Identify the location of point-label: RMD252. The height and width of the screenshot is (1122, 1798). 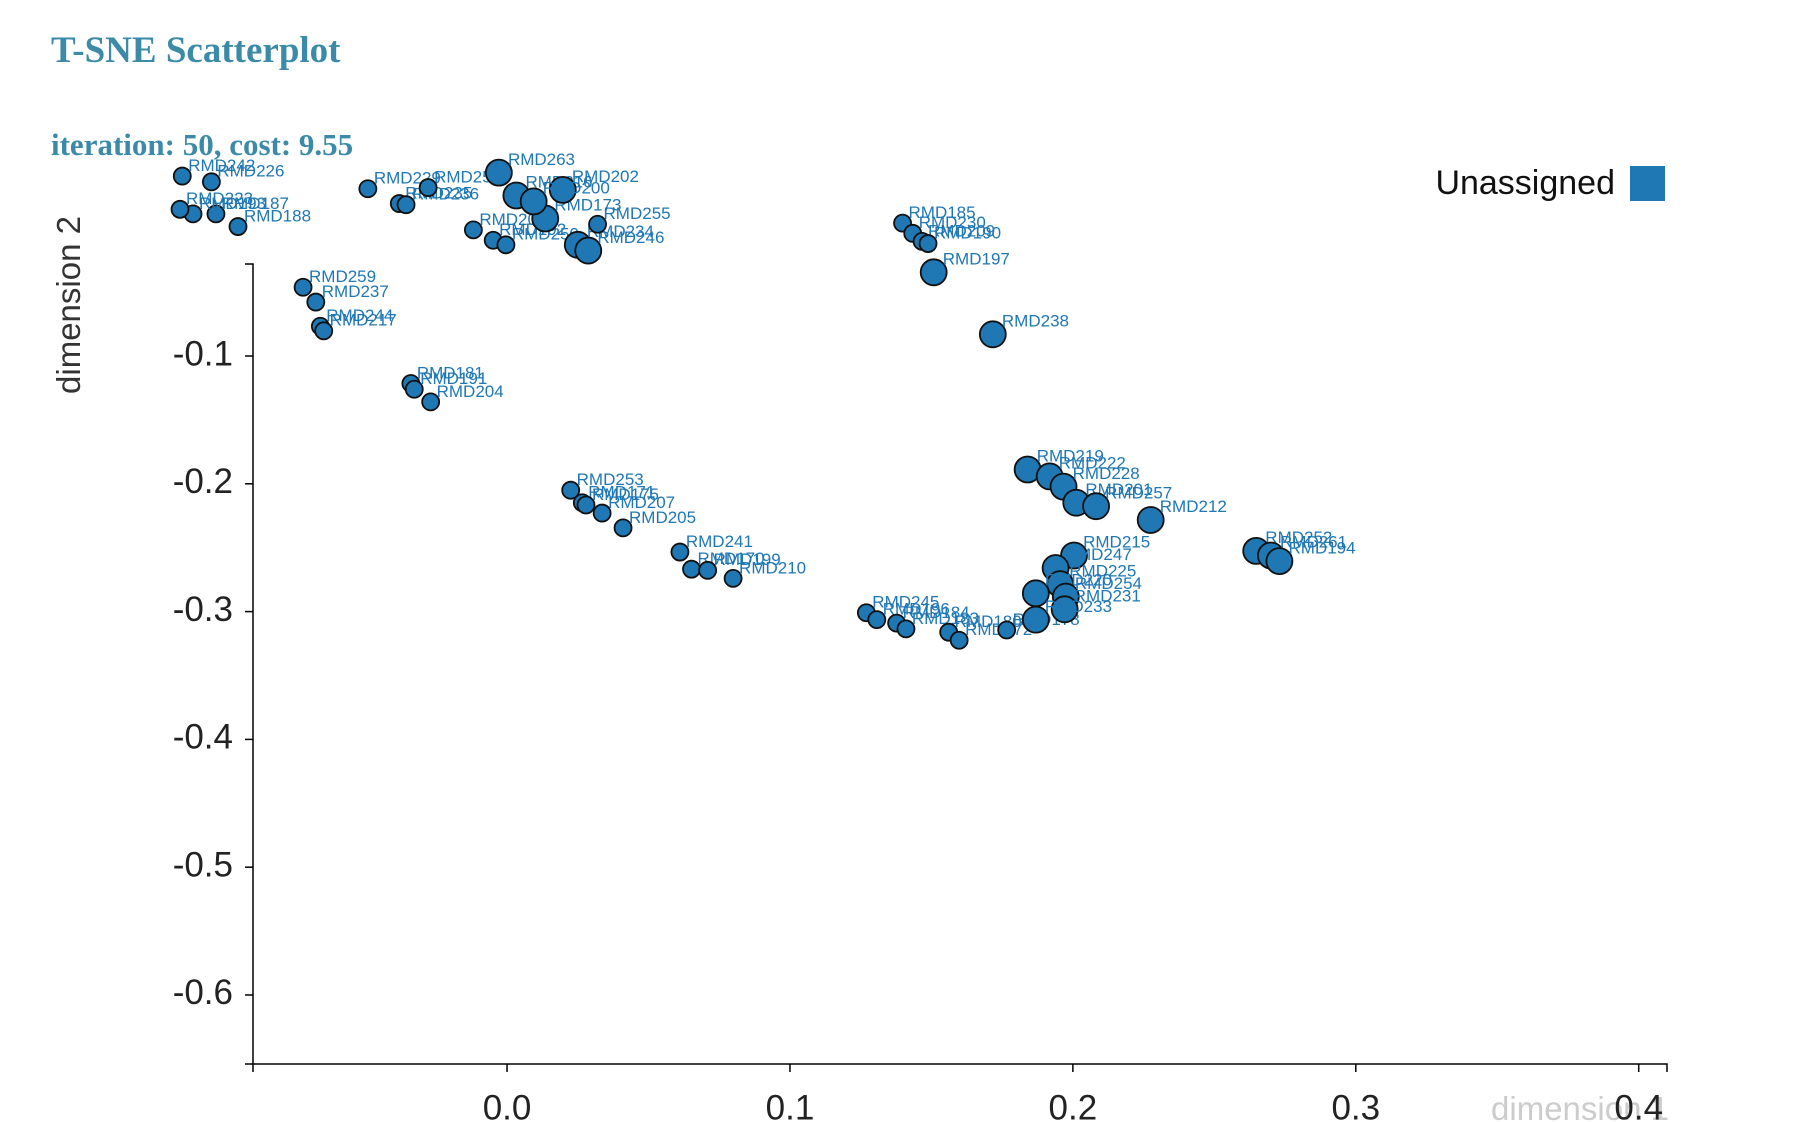
(1298, 537).